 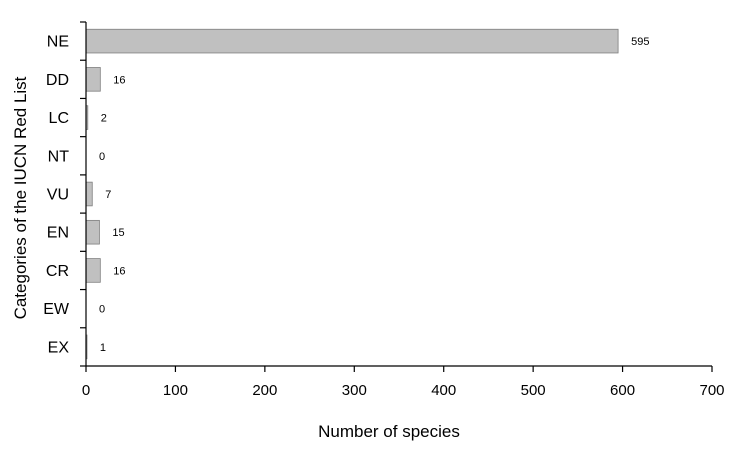 I want to click on category-label-dd: DD, so click(x=57, y=80).